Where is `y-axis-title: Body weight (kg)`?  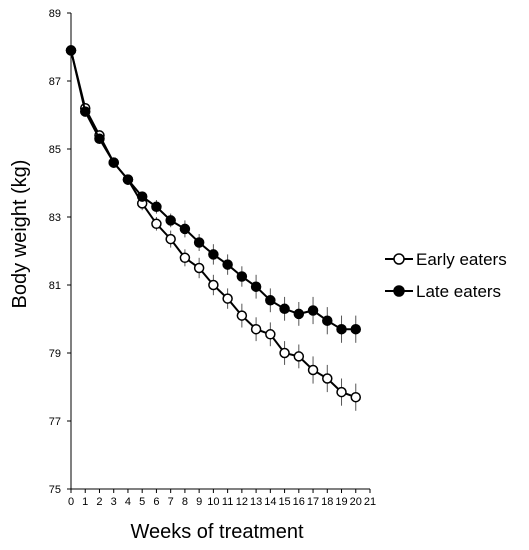 y-axis-title: Body weight (kg) is located at coordinates (20, 234).